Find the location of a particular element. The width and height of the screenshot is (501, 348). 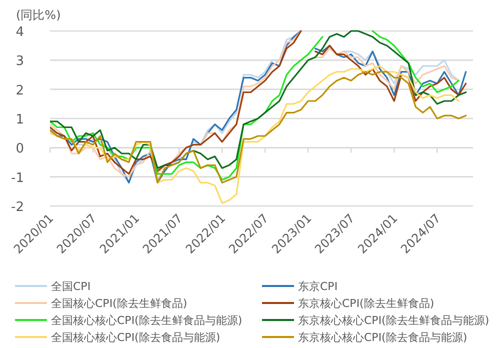

legend-label: 全国核心核心CPI(除去生鲜食品与能源) is located at coordinates (146, 320).